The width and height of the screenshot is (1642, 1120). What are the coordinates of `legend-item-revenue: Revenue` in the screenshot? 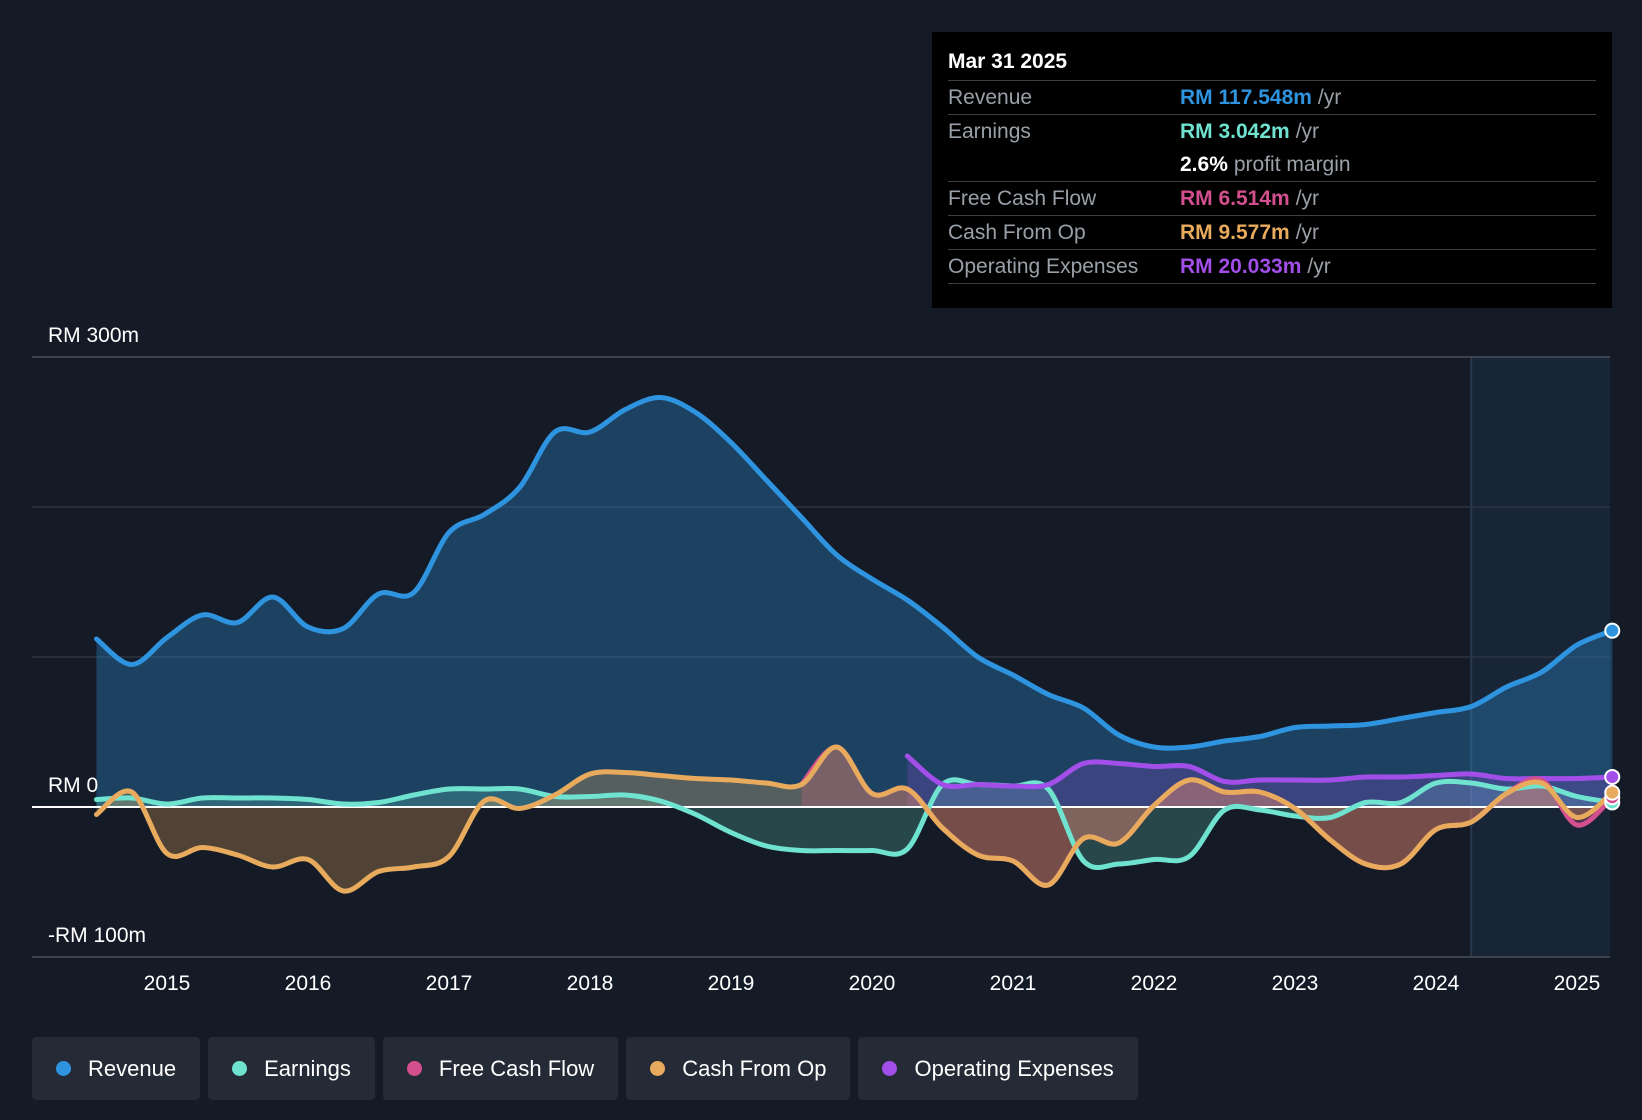 It's located at (116, 1068).